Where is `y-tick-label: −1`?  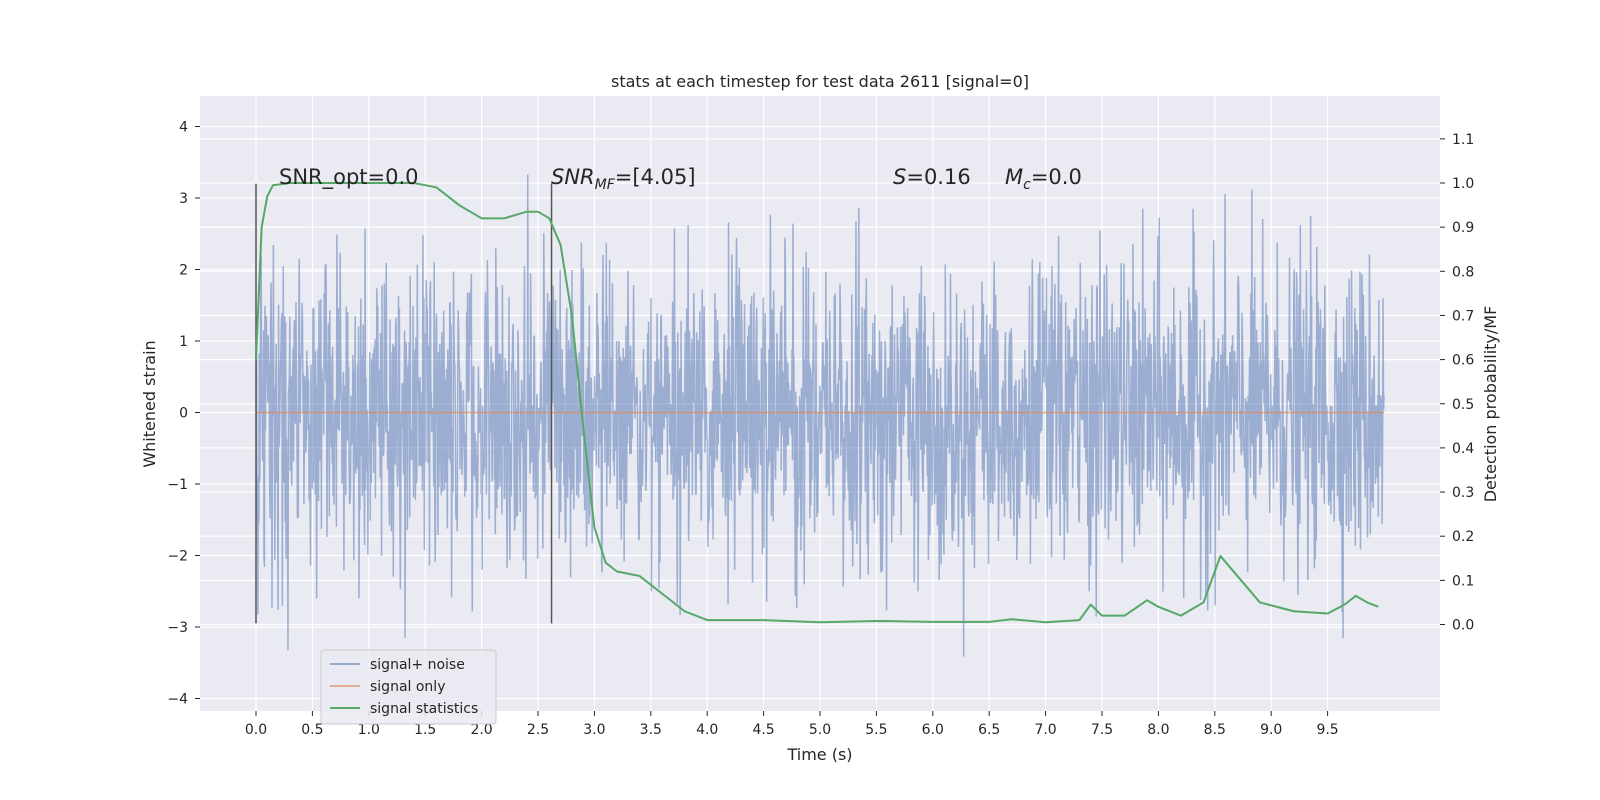 y-tick-label: −1 is located at coordinates (177, 485).